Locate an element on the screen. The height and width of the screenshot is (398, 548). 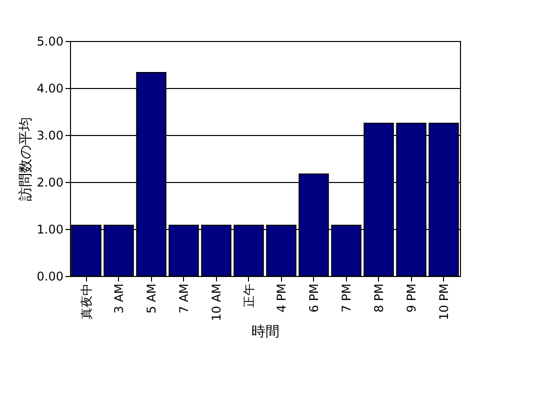
x-tick-label: 10 PM is located at coordinates (443, 302).